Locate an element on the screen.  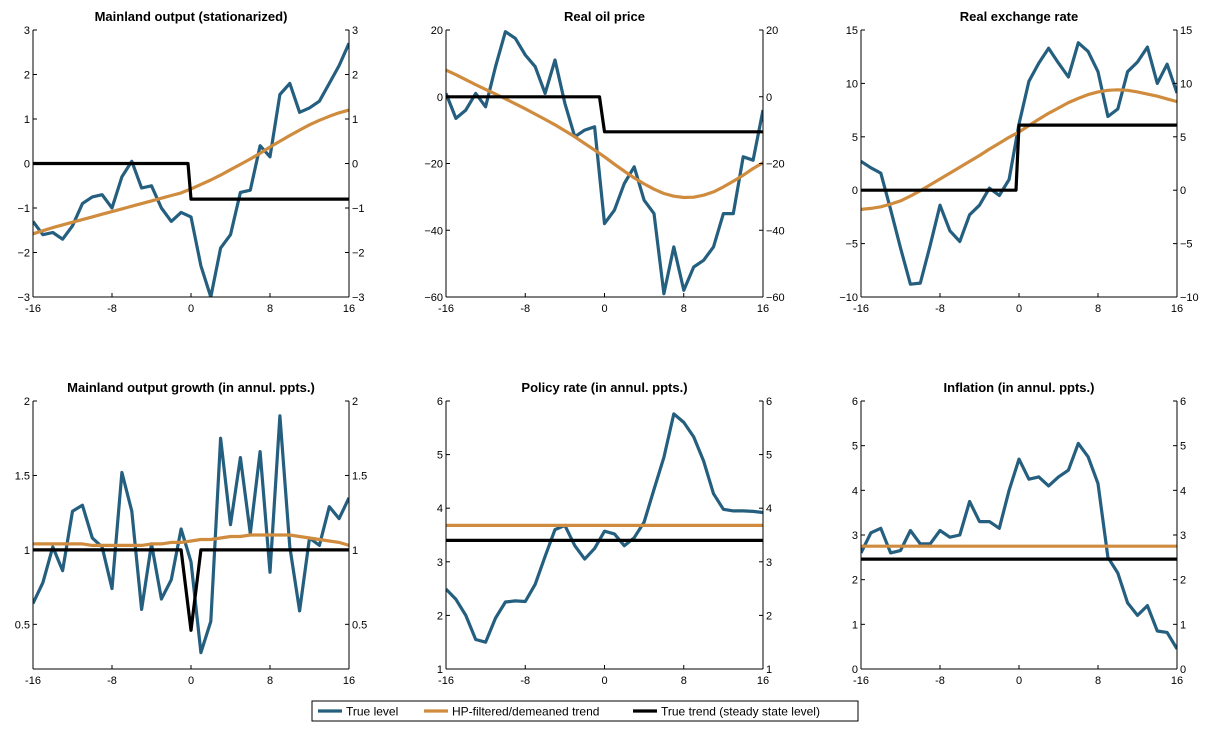
y-tick-label-left: 0.5 is located at coordinates (22, 625).